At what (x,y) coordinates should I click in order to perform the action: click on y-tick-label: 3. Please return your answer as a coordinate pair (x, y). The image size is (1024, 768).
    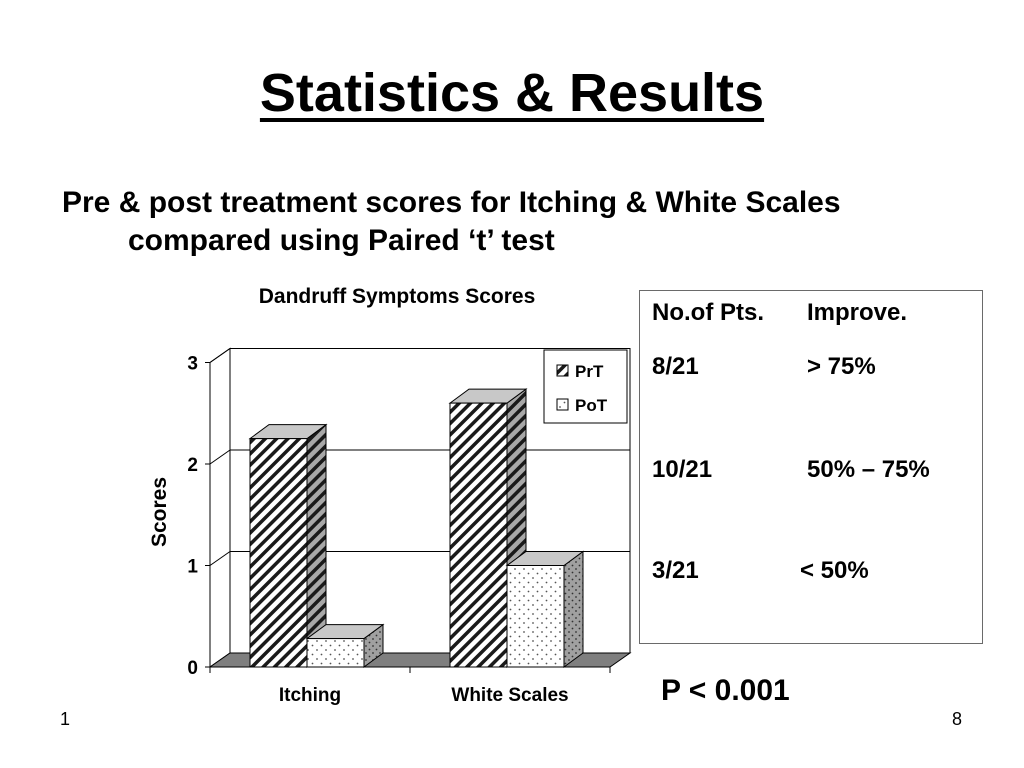
    Looking at the image, I should click on (192, 364).